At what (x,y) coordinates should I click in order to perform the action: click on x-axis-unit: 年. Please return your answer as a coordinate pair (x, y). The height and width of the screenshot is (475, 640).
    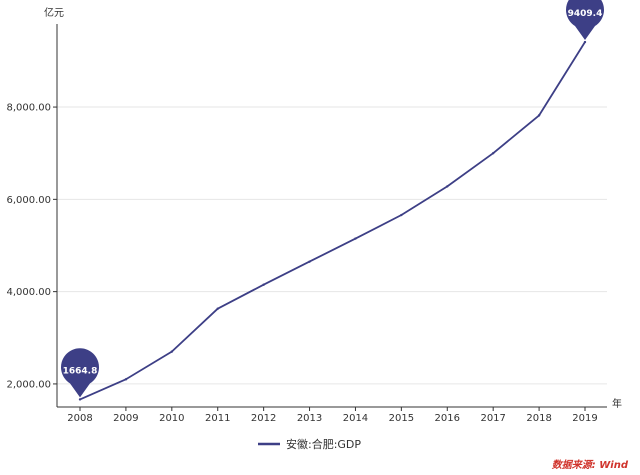
    Looking at the image, I should click on (617, 403).